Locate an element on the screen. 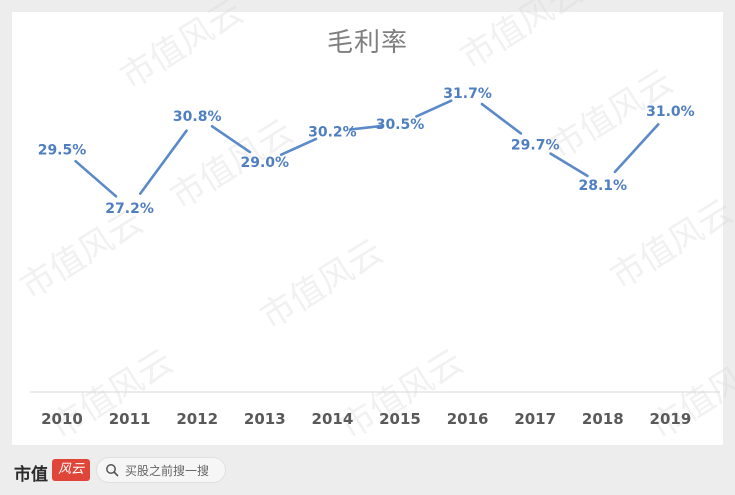 Image resolution: width=735 pixels, height=495 pixels. data-label: 27.2% is located at coordinates (129, 209).